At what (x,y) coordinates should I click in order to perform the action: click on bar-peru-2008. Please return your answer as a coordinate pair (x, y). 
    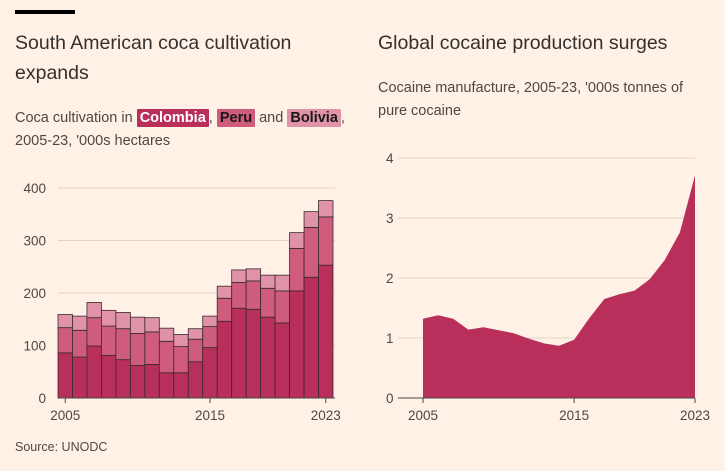
    Looking at the image, I should click on (109, 340).